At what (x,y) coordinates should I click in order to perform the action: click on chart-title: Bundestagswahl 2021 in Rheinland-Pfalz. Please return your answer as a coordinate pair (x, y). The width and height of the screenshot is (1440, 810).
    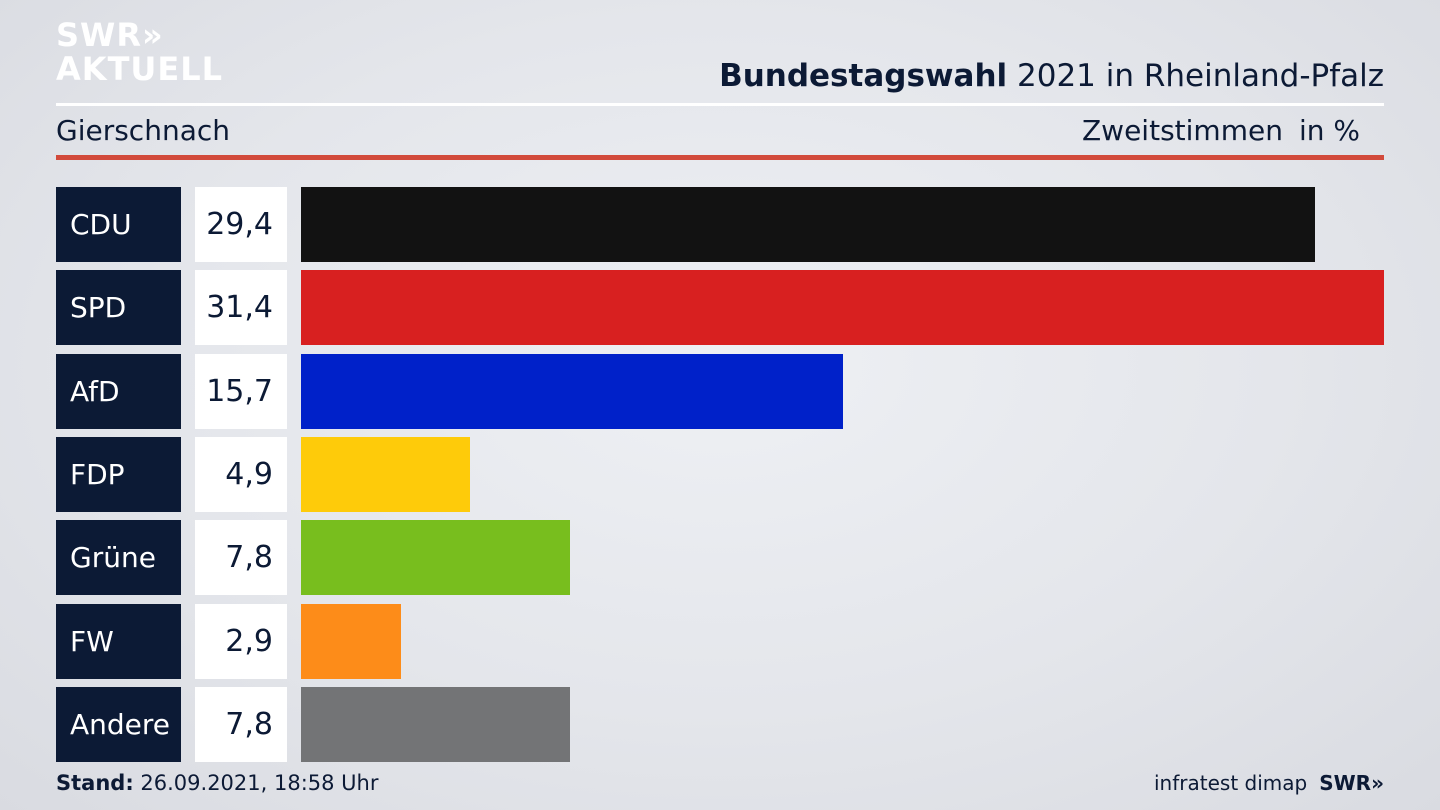
    Looking at the image, I should click on (1051, 76).